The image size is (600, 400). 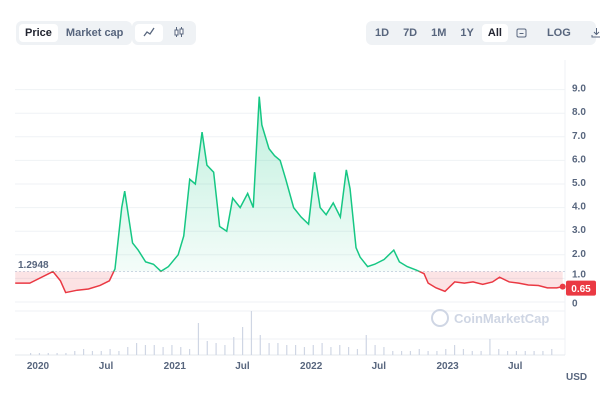 What do you see at coordinates (33, 265) in the screenshot?
I see `baseline-label: 1.2948` at bounding box center [33, 265].